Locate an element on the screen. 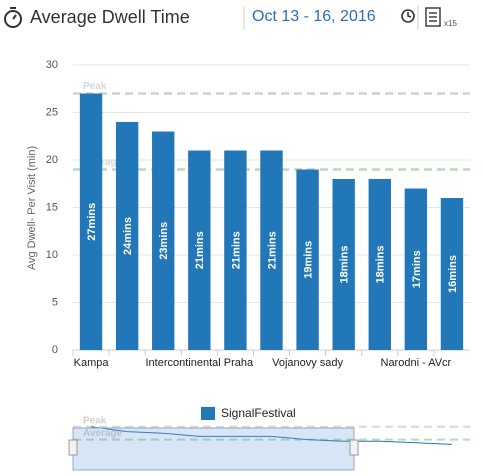  navigator-selection is located at coordinates (213, 449).